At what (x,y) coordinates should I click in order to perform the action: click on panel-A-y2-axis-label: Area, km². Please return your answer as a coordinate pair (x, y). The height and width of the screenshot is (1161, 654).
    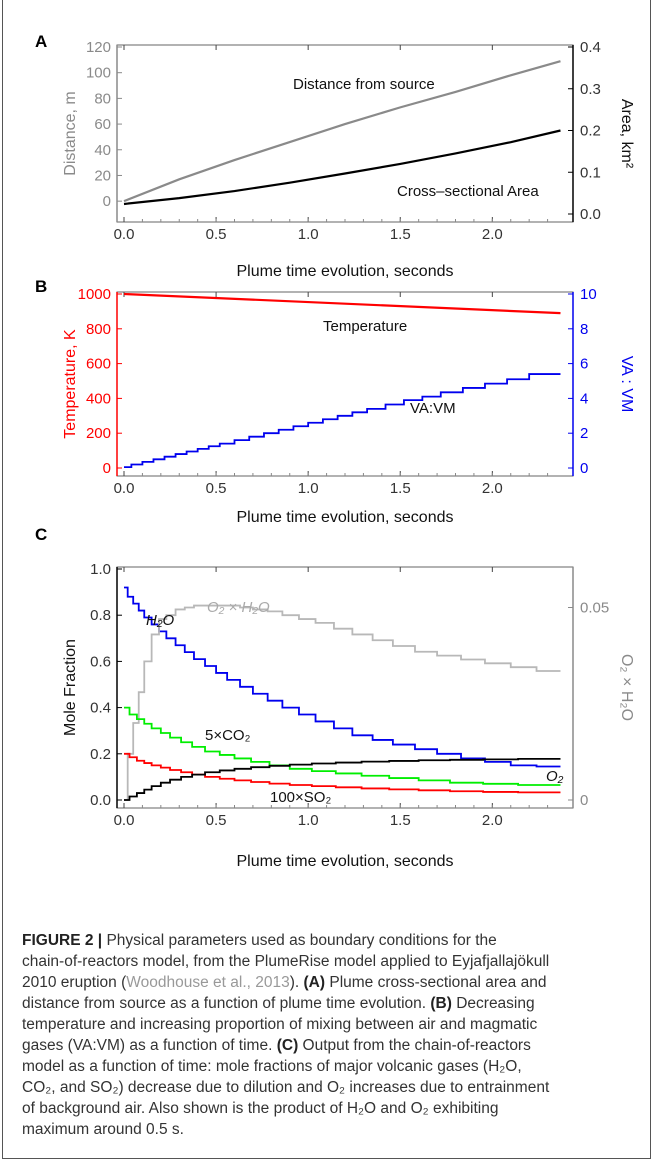
    Looking at the image, I should click on (626, 134).